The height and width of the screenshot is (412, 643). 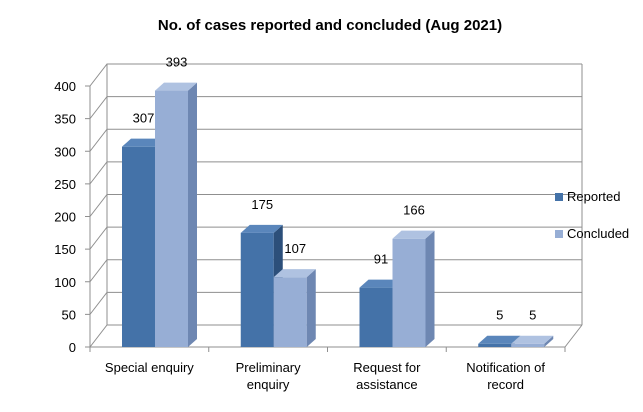 What do you see at coordinates (387, 376) in the screenshot?
I see `x-tick-label: Request for assistance` at bounding box center [387, 376].